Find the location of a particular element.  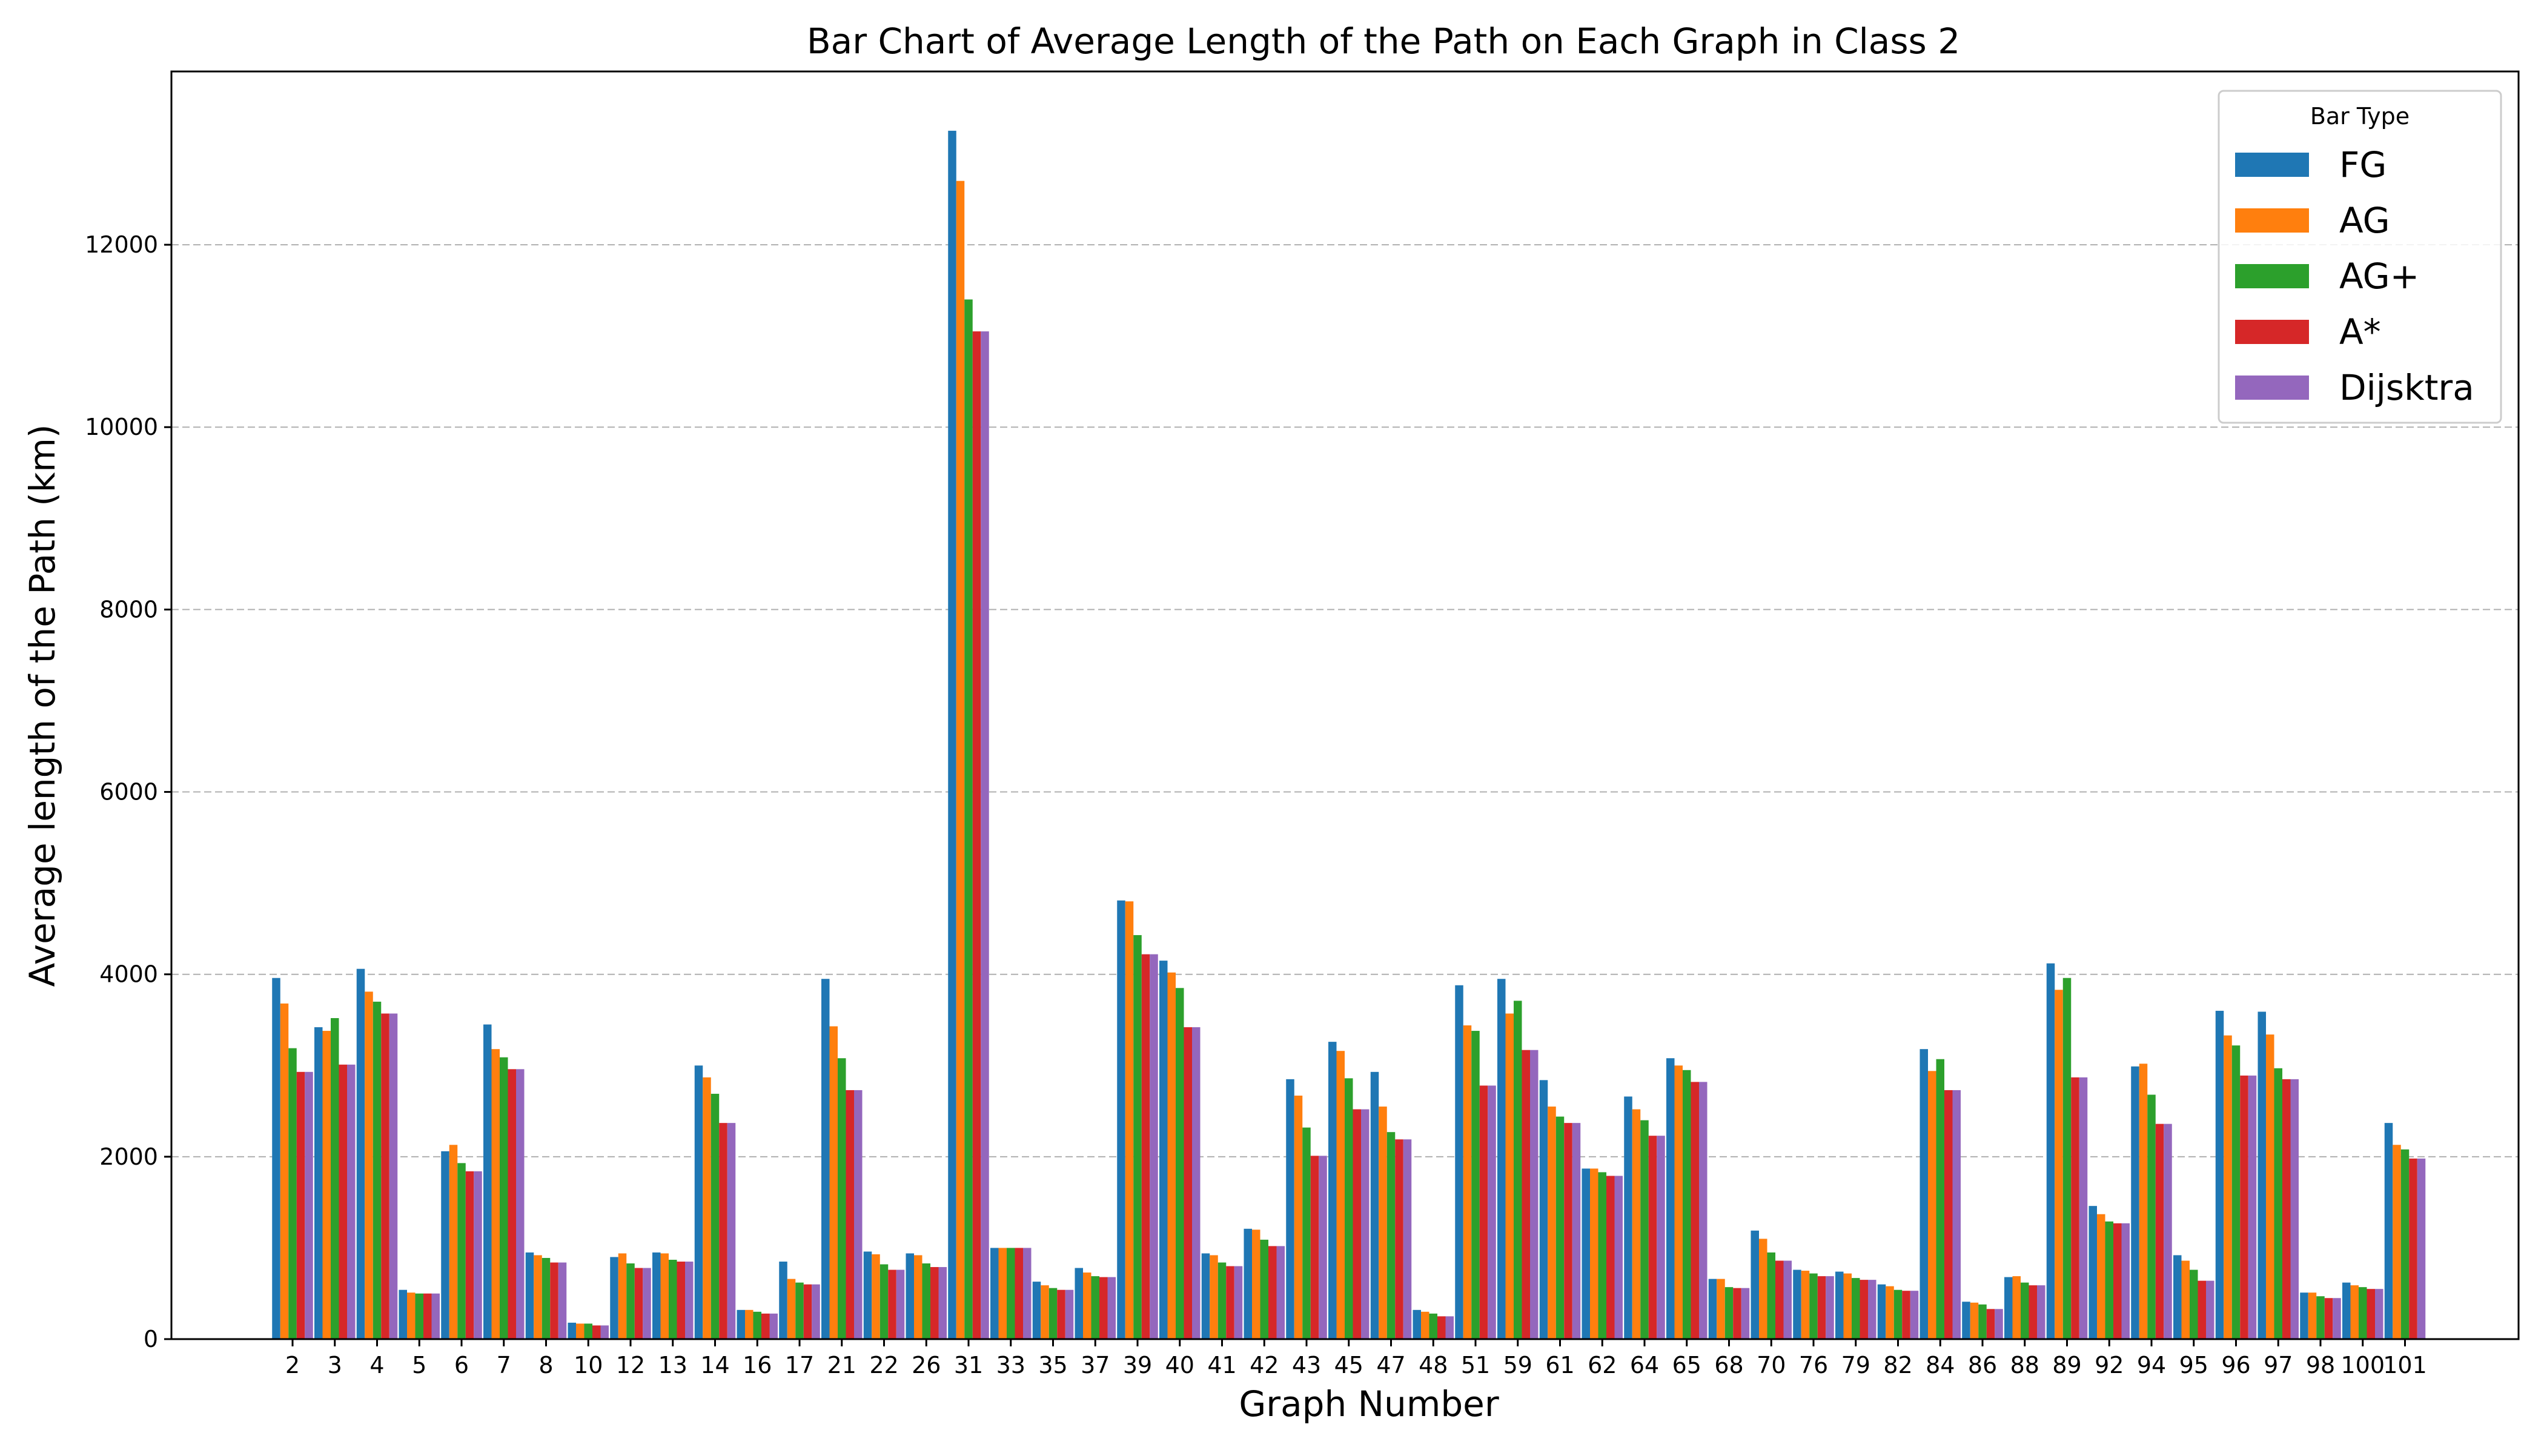

legend-label: AG is located at coordinates (2364, 220).